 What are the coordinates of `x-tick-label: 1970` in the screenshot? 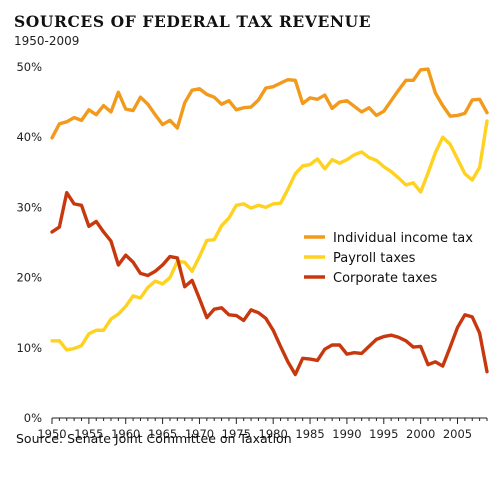 It's located at (199, 434).